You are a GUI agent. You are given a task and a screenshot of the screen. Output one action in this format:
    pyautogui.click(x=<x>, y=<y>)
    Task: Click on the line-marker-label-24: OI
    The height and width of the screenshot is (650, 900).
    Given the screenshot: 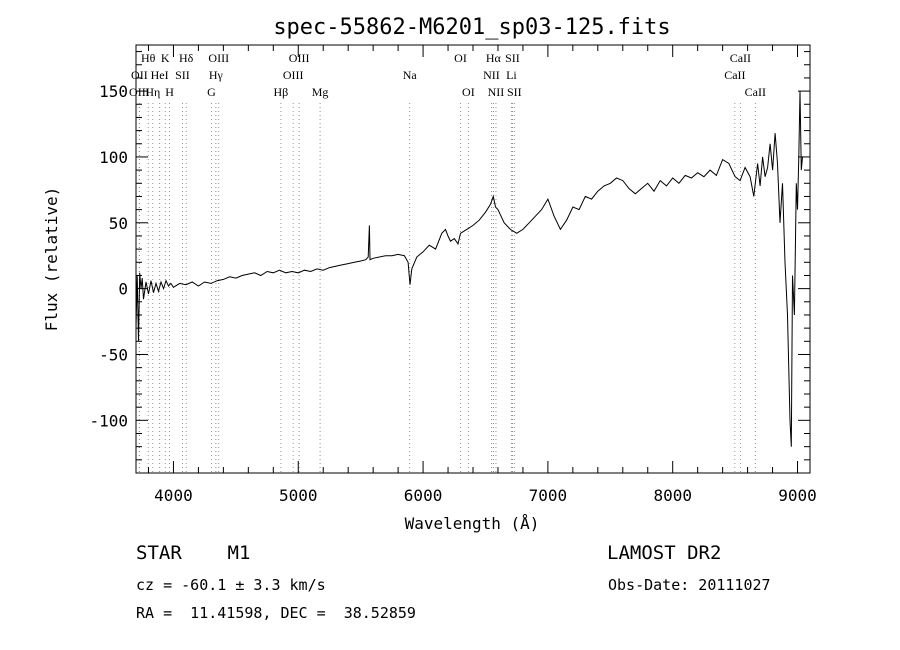 What is the action you would take?
    pyautogui.click(x=468, y=92)
    